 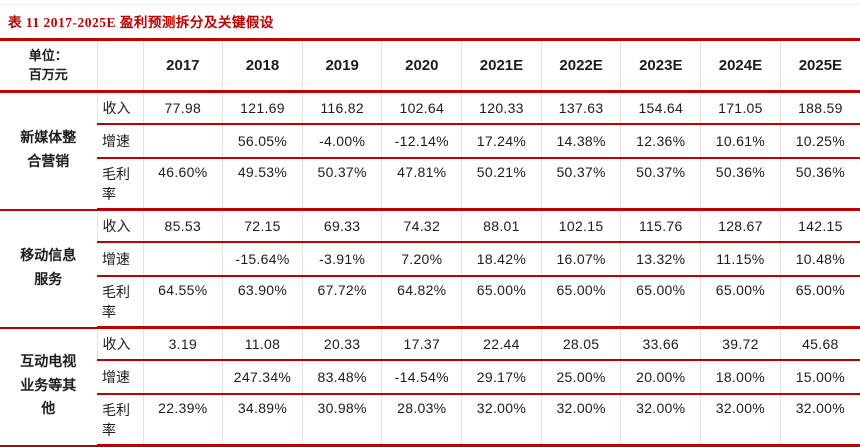 I want to click on value-cell: 154.64, so click(x=660, y=108).